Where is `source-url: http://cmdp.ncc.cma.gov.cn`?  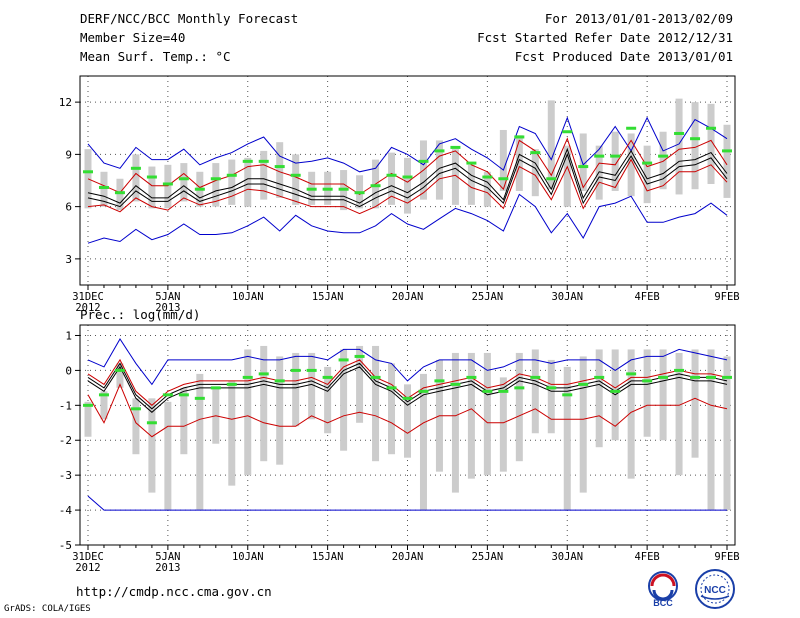 source-url: http://cmdp.ncc.cma.gov.cn is located at coordinates (174, 591).